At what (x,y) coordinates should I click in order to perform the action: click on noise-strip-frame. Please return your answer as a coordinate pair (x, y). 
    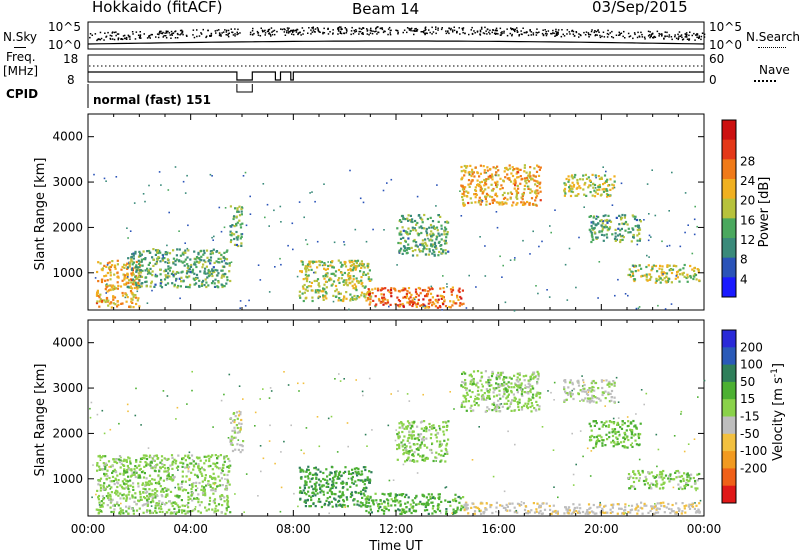
    Looking at the image, I should click on (396, 35).